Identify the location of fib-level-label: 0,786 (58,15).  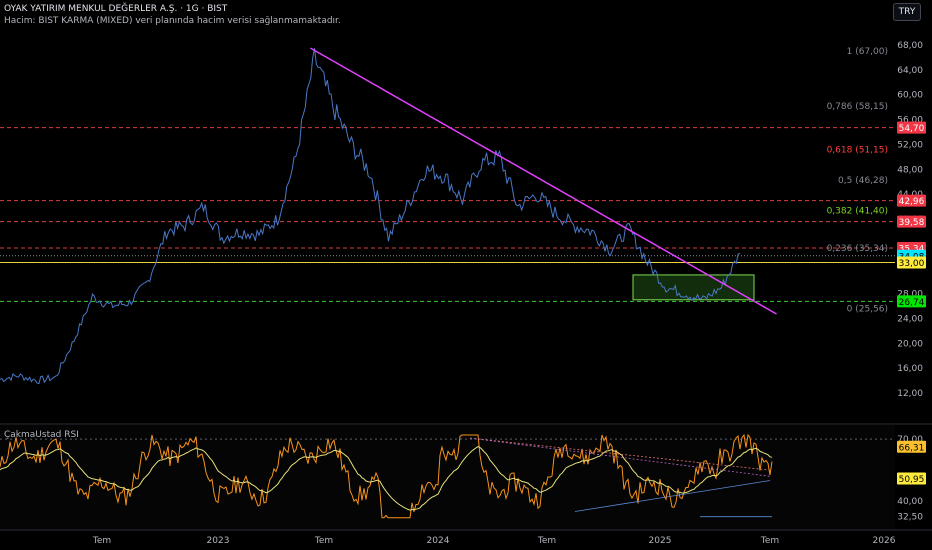
(857, 107).